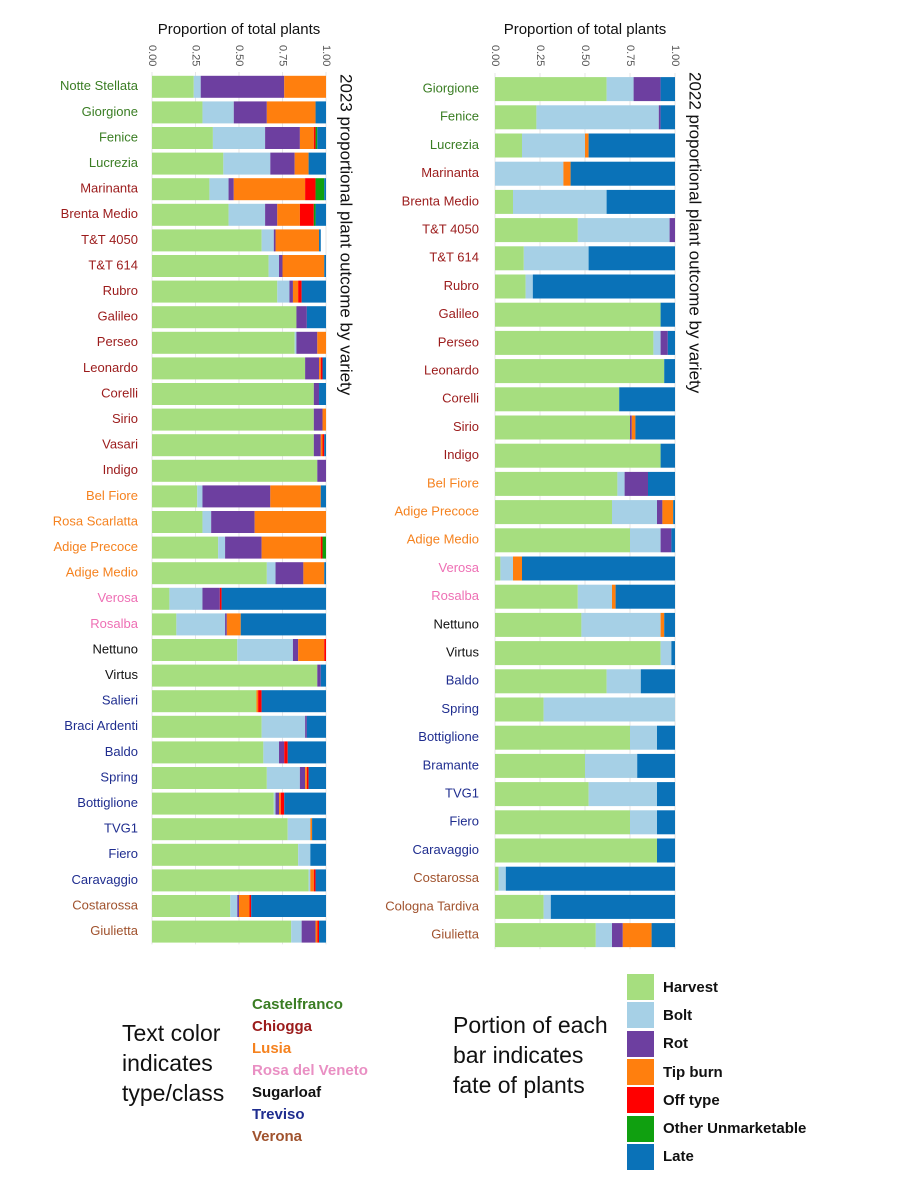  Describe the element at coordinates (152, 55) in the screenshot. I see `x-tick-label: 0.00` at that location.